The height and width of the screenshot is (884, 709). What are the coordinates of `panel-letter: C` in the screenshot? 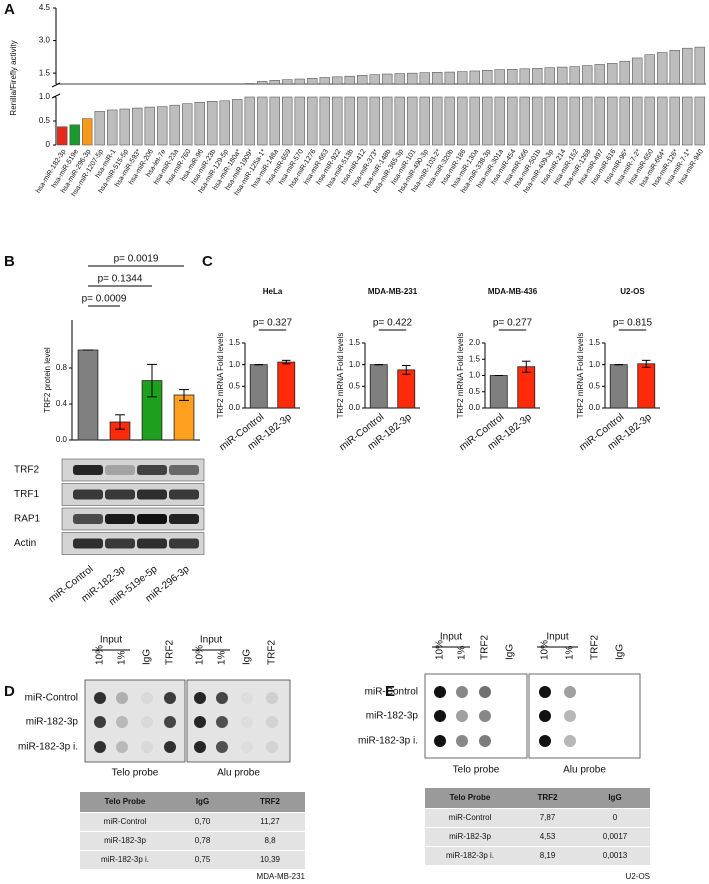 It's located at (207, 261).